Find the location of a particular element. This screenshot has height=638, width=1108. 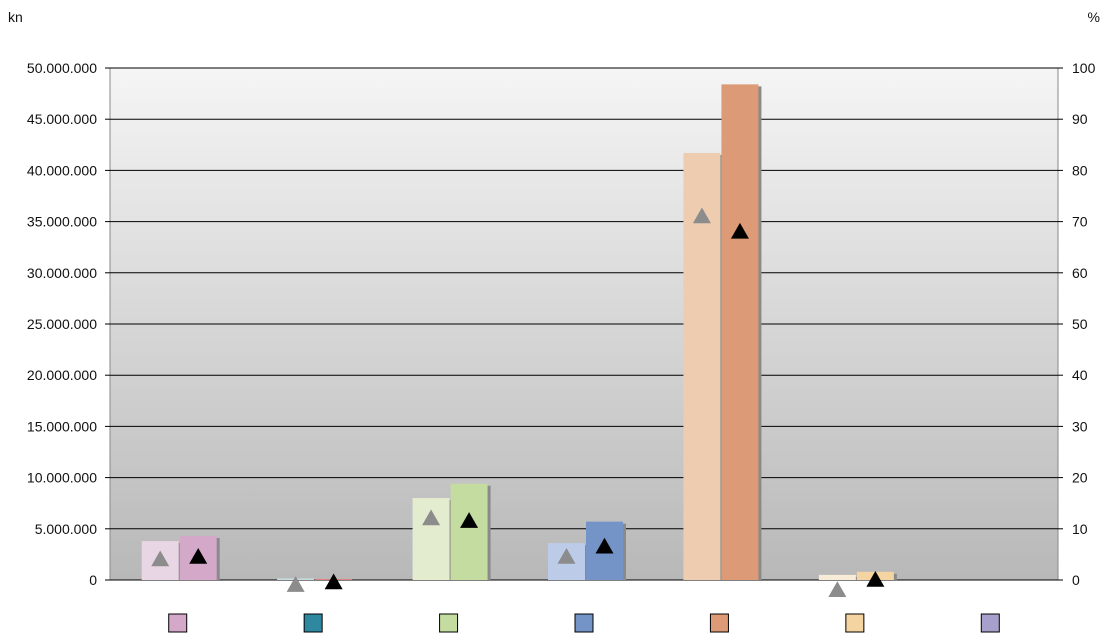

right-tick-label: 40 is located at coordinates (1080, 375).